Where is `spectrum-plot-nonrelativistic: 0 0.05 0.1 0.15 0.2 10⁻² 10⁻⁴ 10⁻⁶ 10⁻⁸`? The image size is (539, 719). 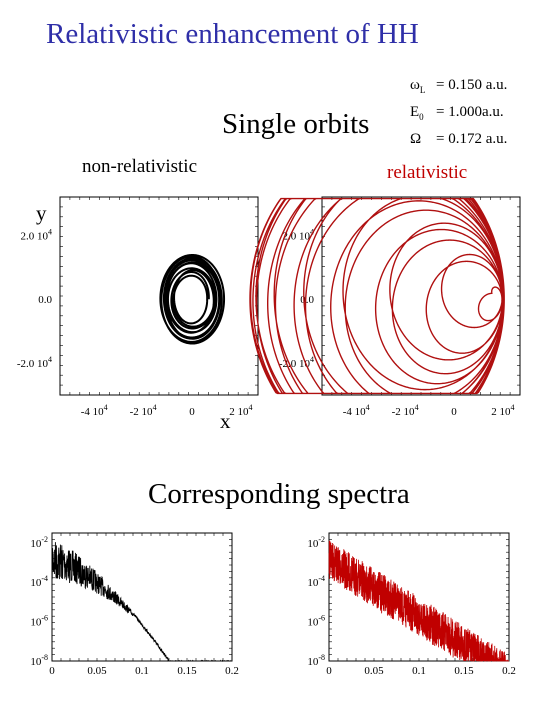 spectrum-plot-nonrelativistic: 0 0.05 0.1 0.15 0.2 10⁻² 10⁻⁴ 10⁻⁶ 10⁻⁸ is located at coordinates (134, 604).